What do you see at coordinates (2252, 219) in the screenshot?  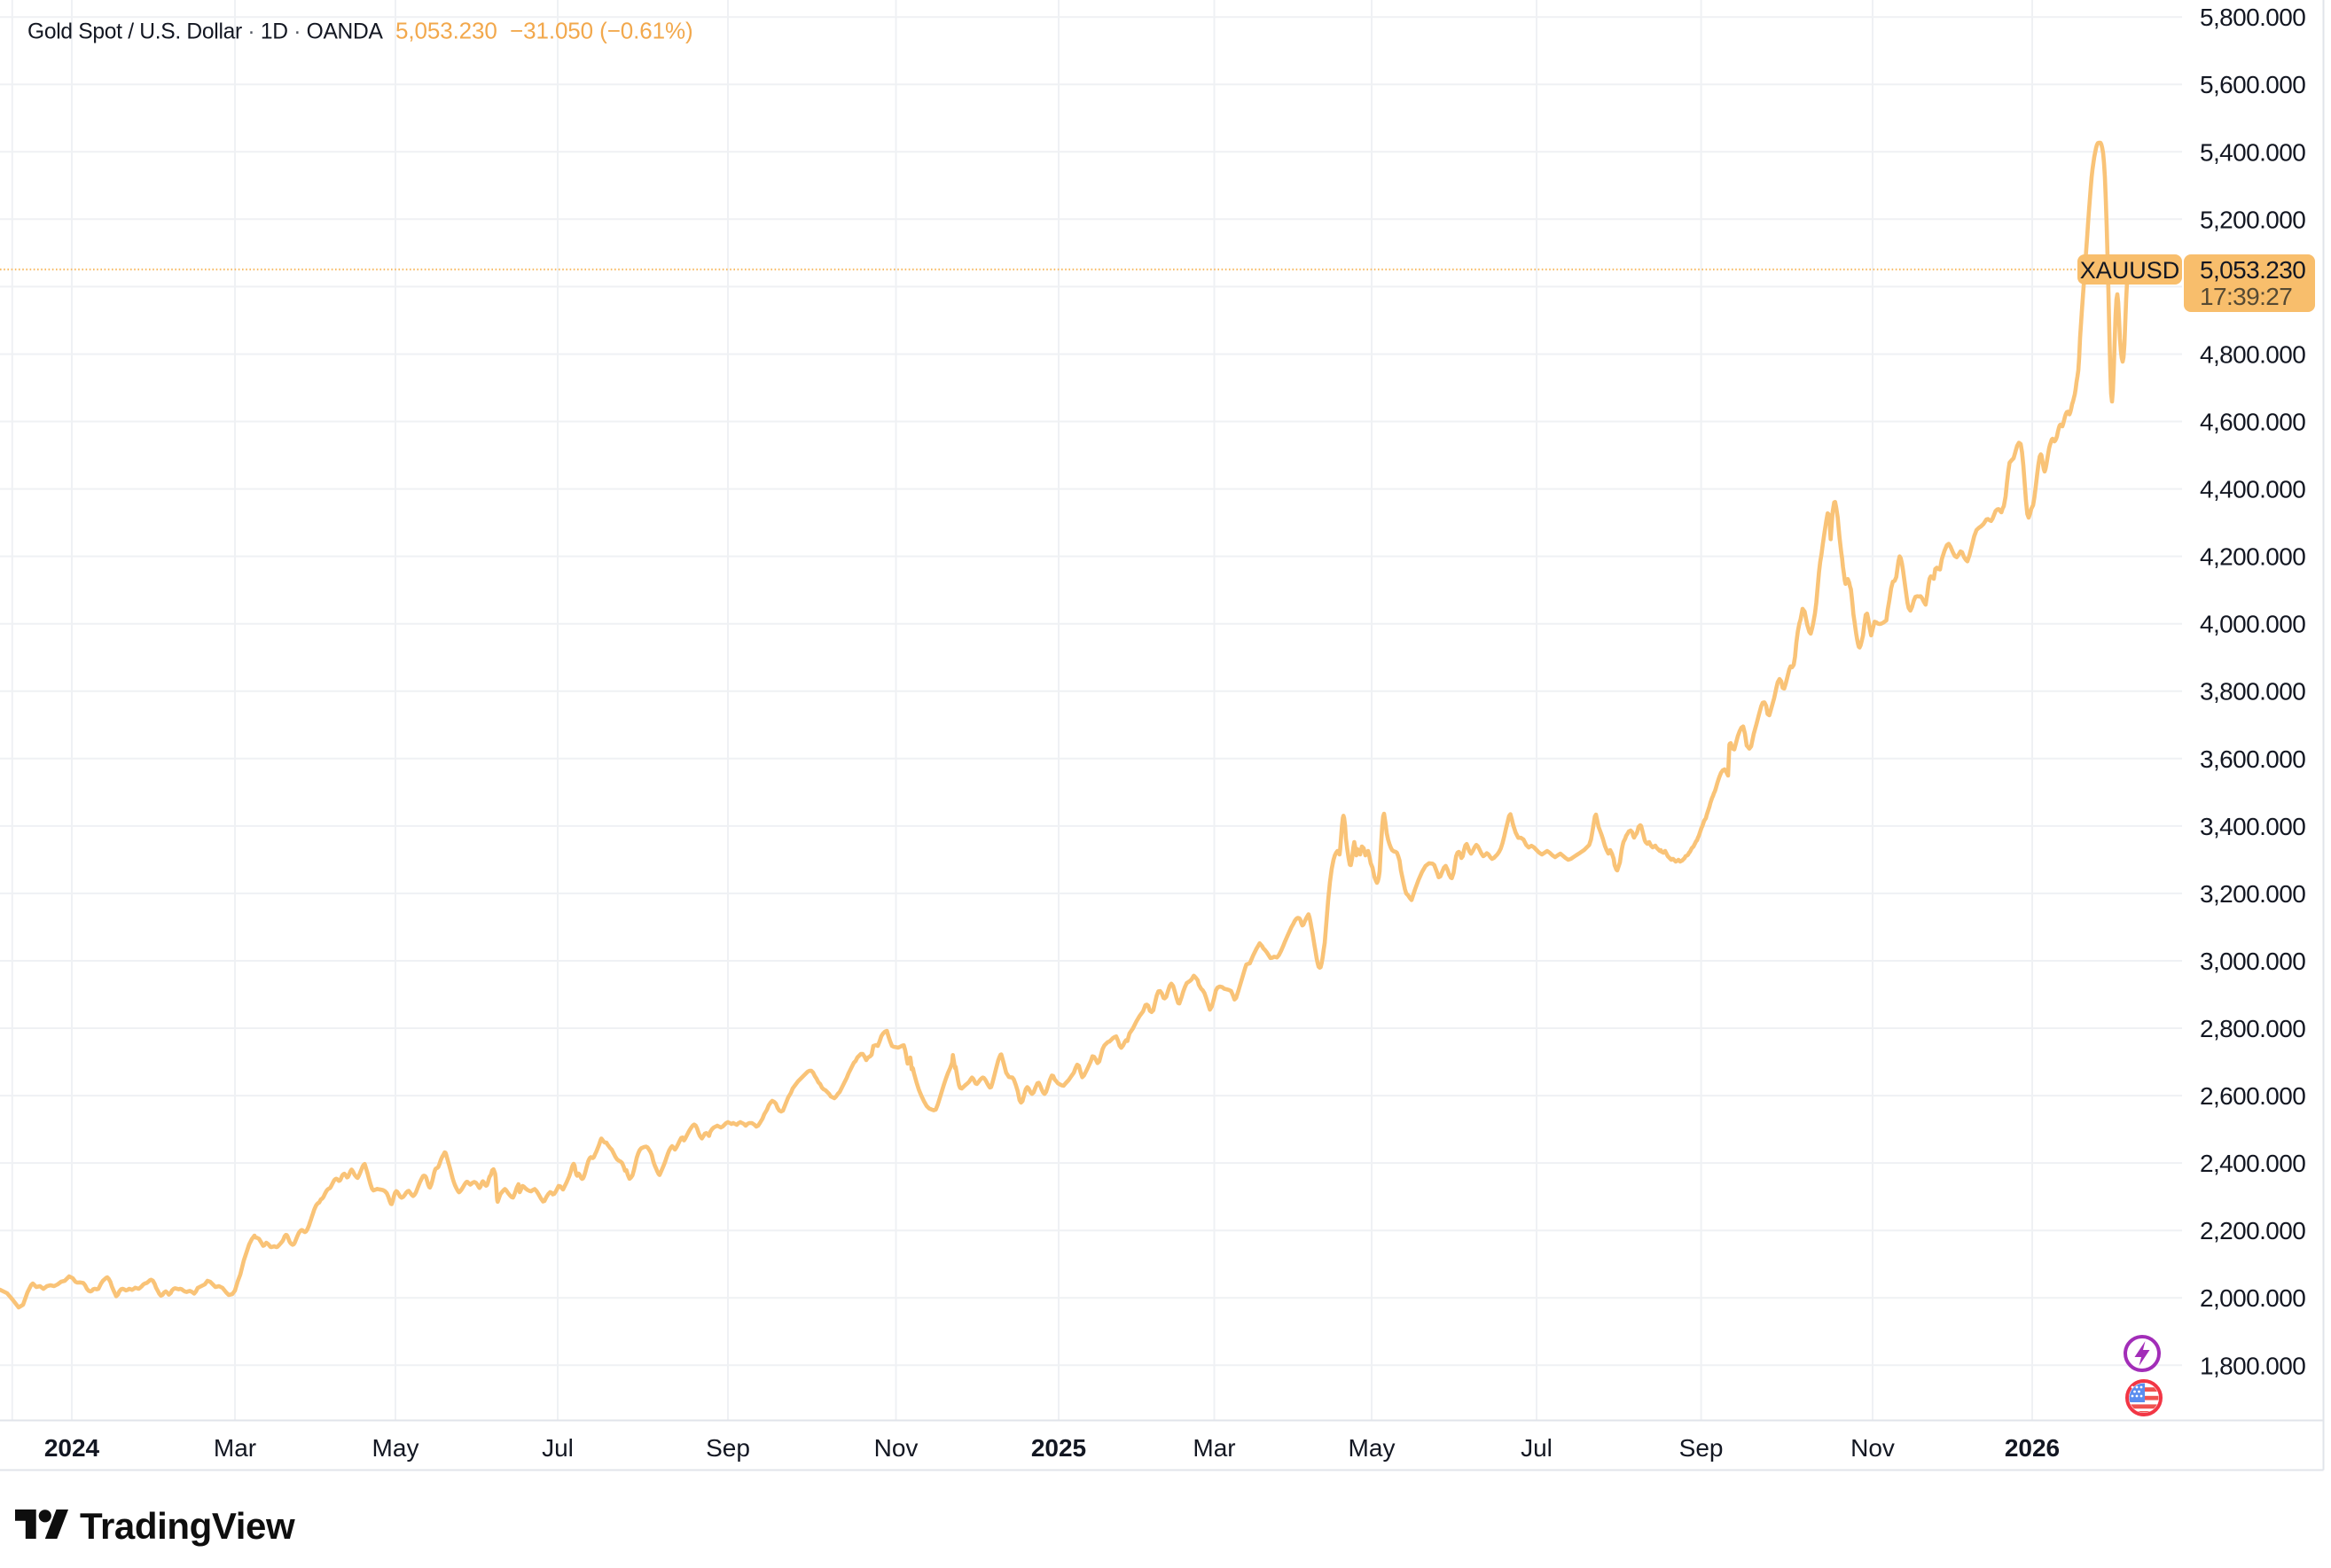 I see `svg-text: 5,200.000` at bounding box center [2252, 219].